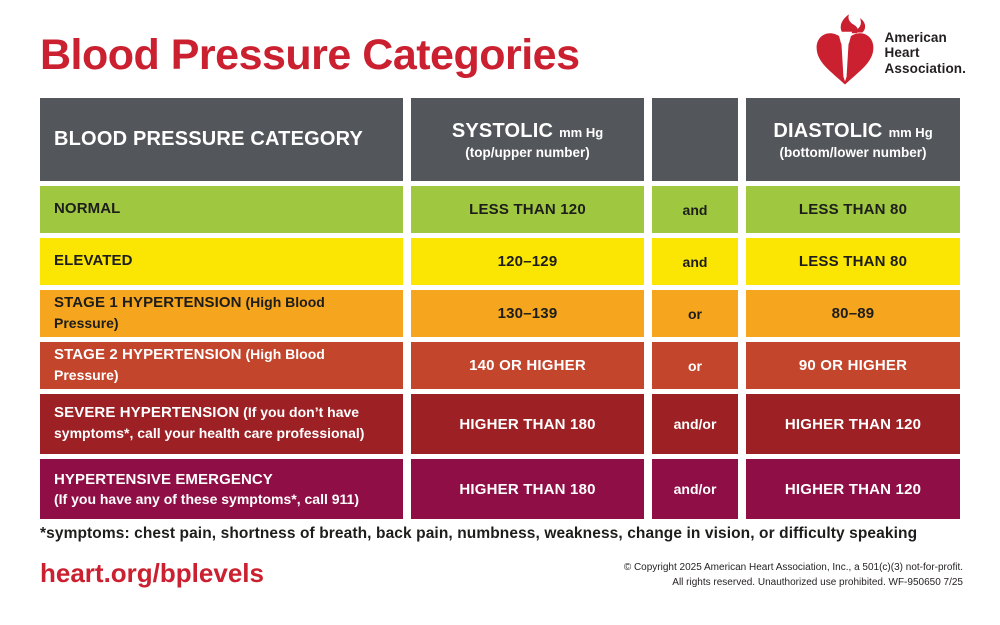 The width and height of the screenshot is (1000, 625). What do you see at coordinates (581, 132) in the screenshot?
I see `systolic-header-unit: mm Hg` at bounding box center [581, 132].